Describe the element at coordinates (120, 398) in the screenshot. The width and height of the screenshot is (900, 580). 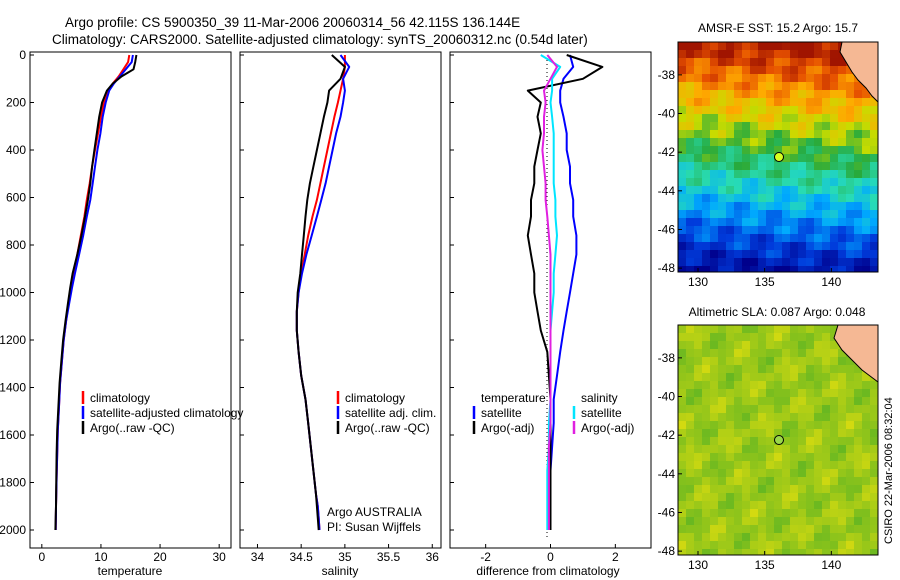
I see `legend-label-climatology: climatology` at that location.